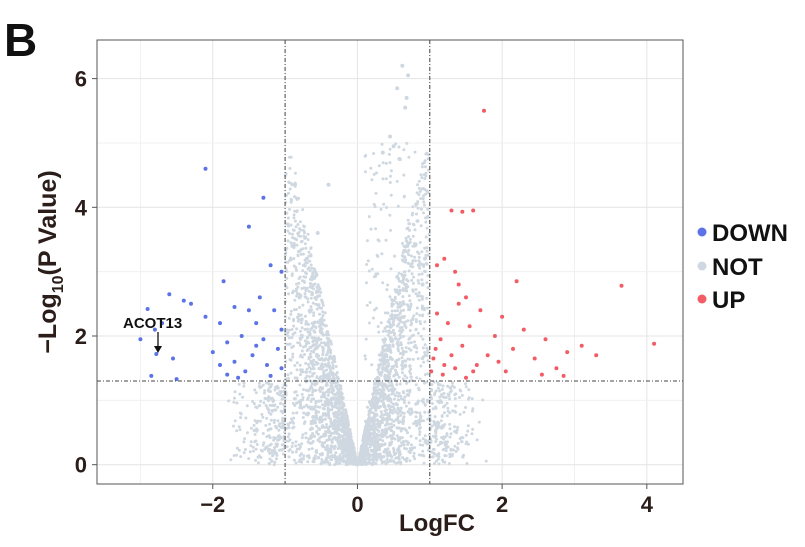 This screenshot has height=547, width=805. I want to click on y-axis-label-rest: (P Value), so click(48, 222).